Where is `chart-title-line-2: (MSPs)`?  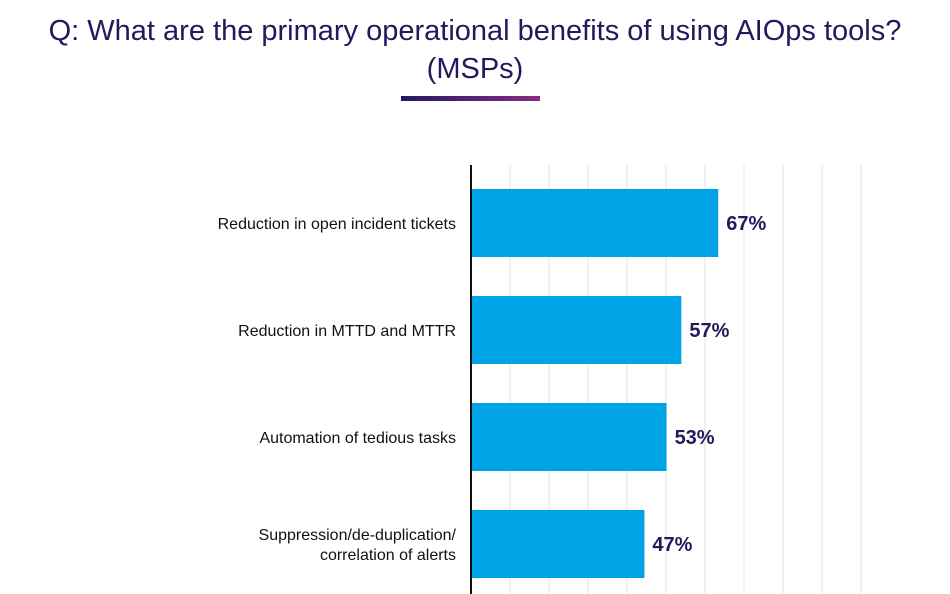 chart-title-line-2: (MSPs) is located at coordinates (475, 69).